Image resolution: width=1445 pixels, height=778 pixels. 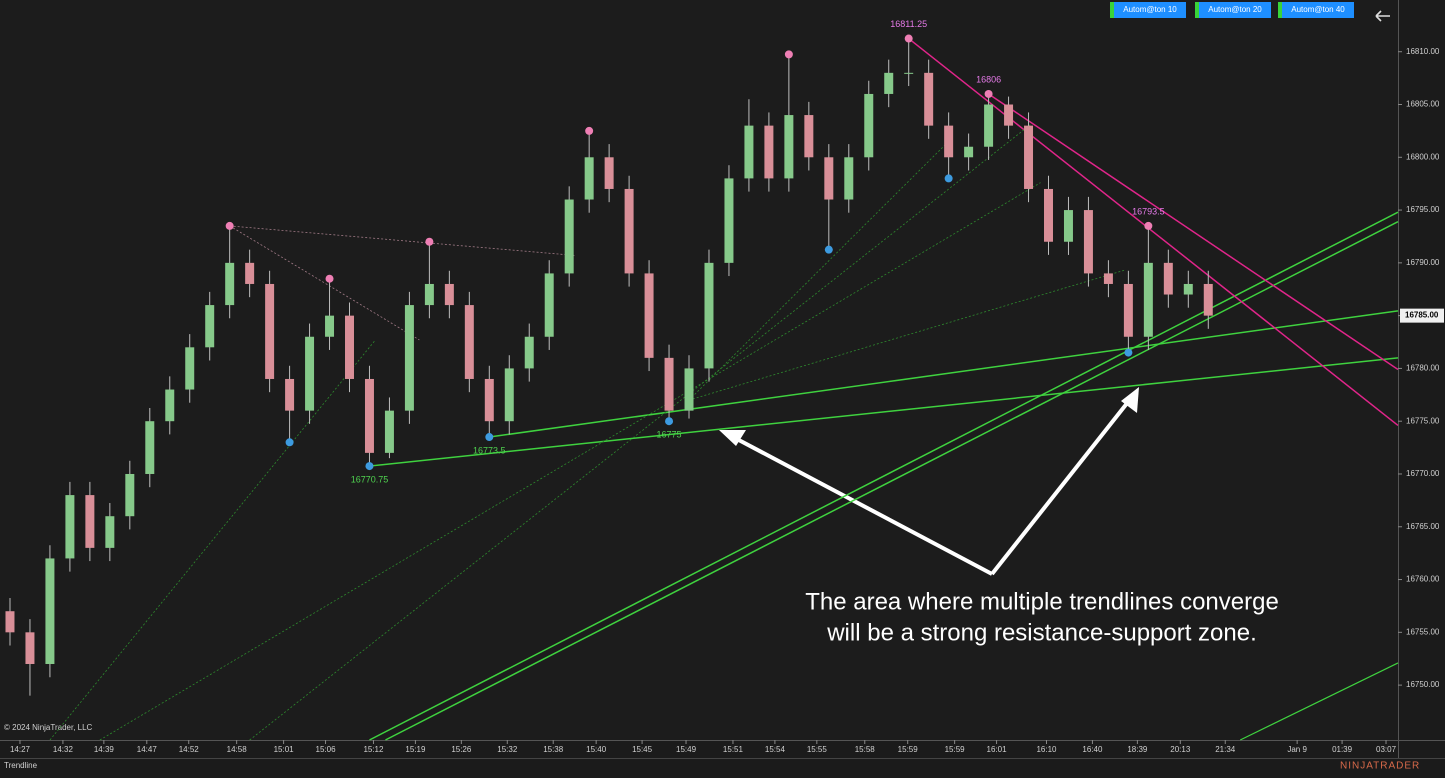 What do you see at coordinates (775, 749) in the screenshot?
I see `x-tick-label: 15:54` at bounding box center [775, 749].